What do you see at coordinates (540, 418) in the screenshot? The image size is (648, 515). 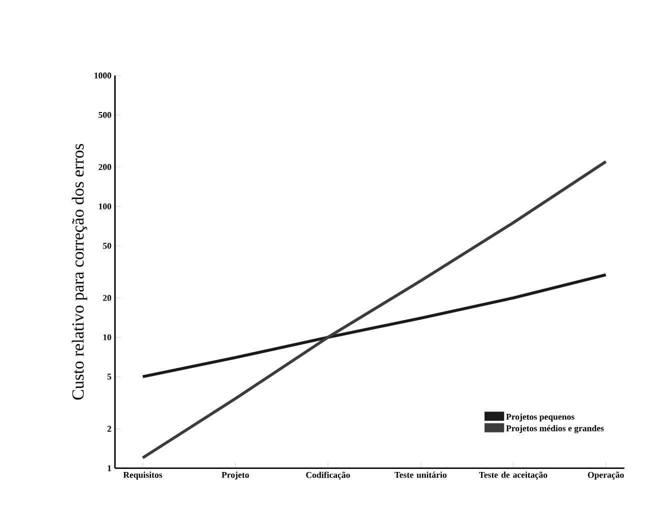 I see `legend-label: Projetos pequenos` at bounding box center [540, 418].